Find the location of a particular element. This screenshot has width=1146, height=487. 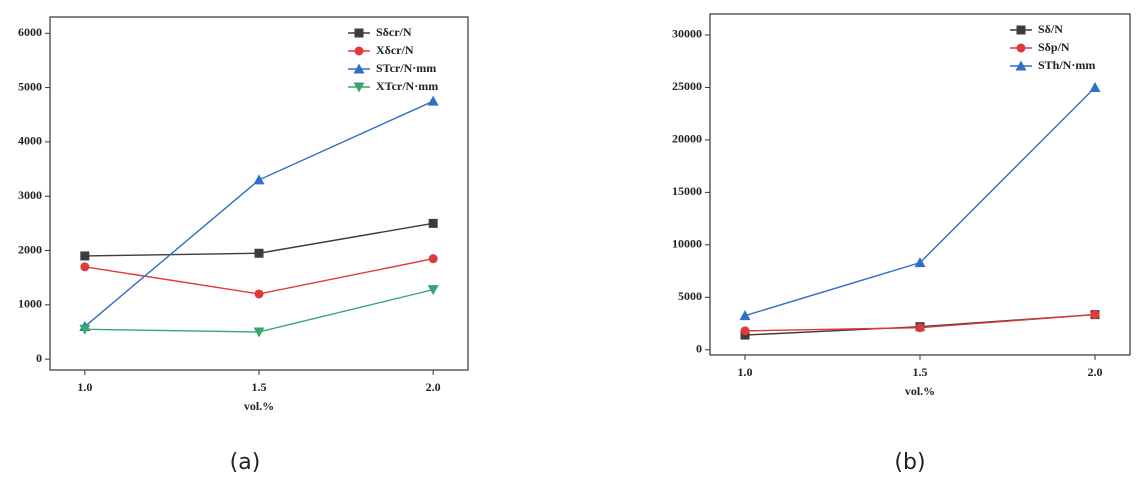

y-tick-label: 4000 is located at coordinates (30, 141).